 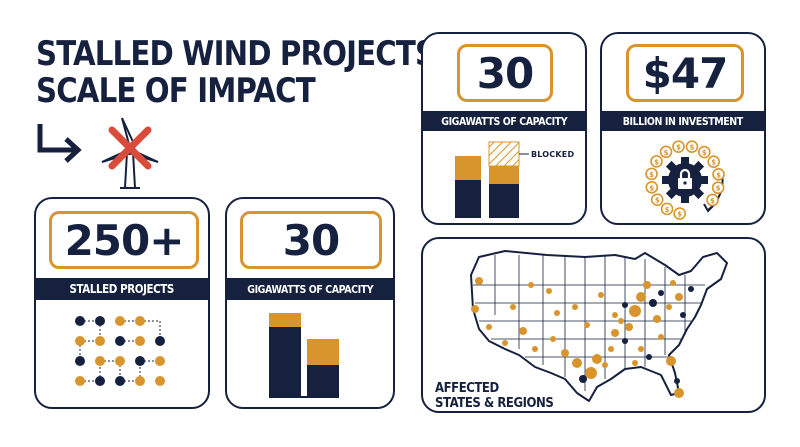 I want to click on arrow-down-right-icon, so click(x=59, y=143).